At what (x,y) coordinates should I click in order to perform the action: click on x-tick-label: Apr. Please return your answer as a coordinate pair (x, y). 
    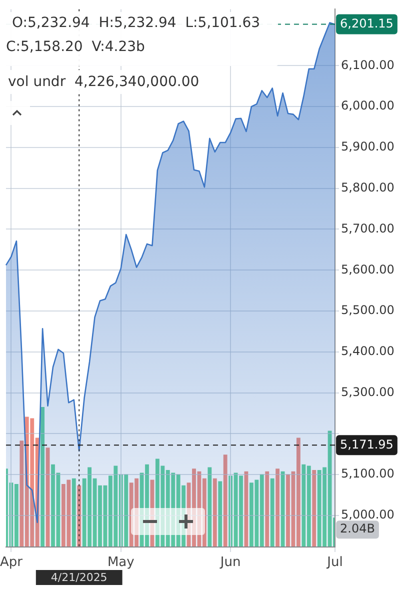
    Looking at the image, I should click on (12, 562).